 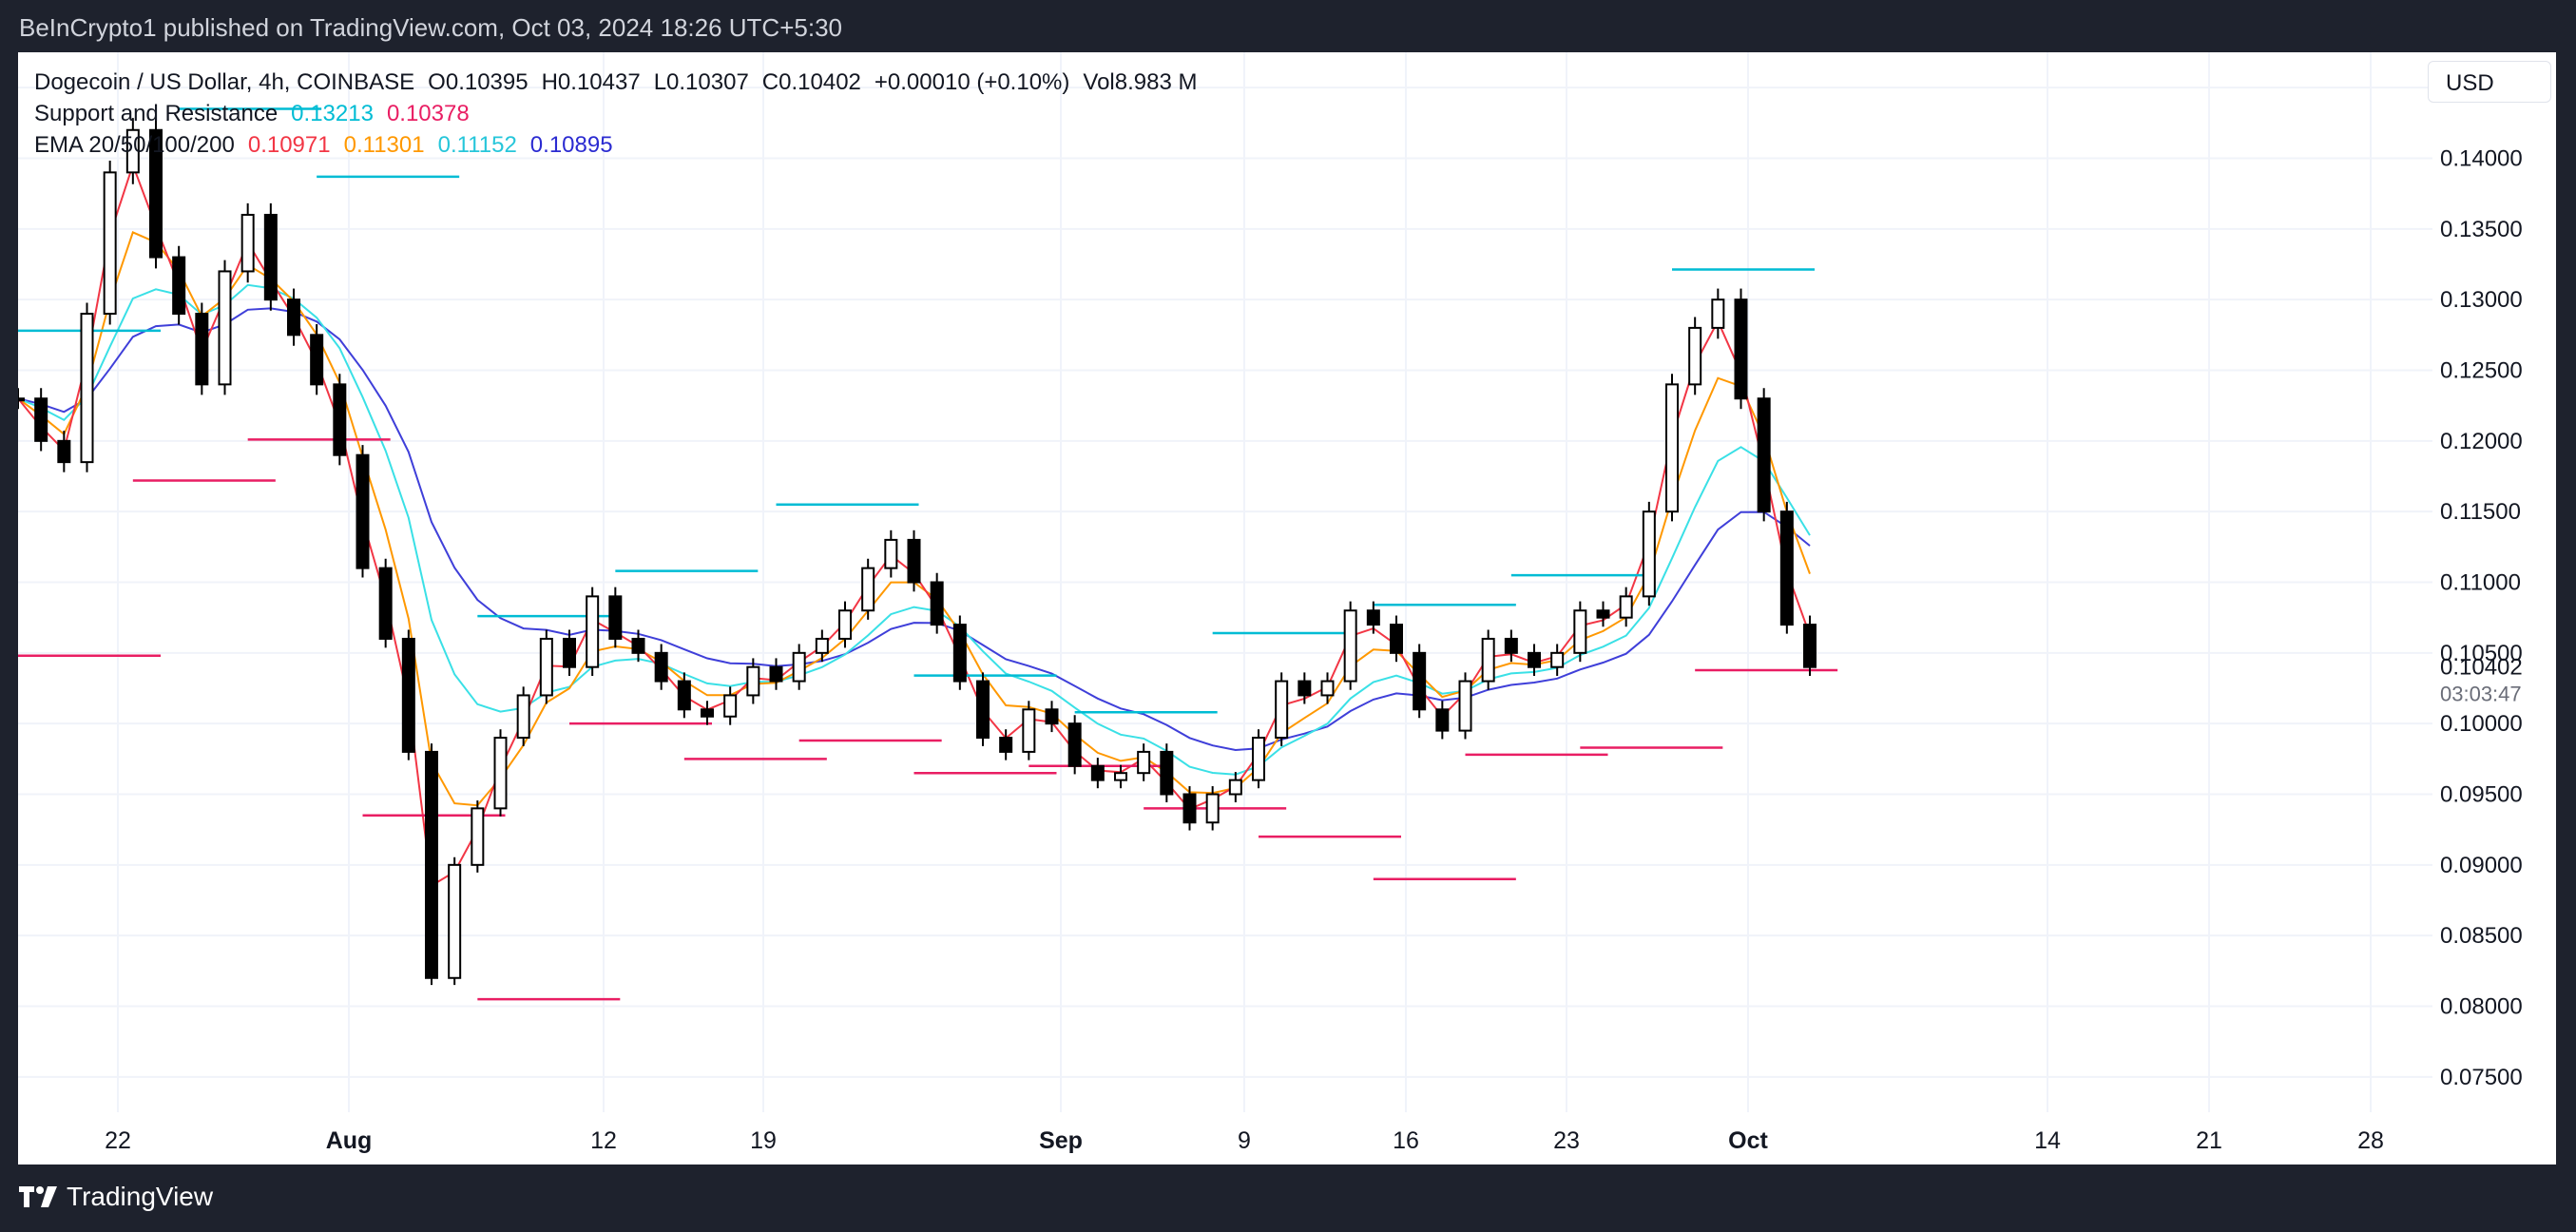 What do you see at coordinates (2489, 82) in the screenshot?
I see `currency-button: USD` at bounding box center [2489, 82].